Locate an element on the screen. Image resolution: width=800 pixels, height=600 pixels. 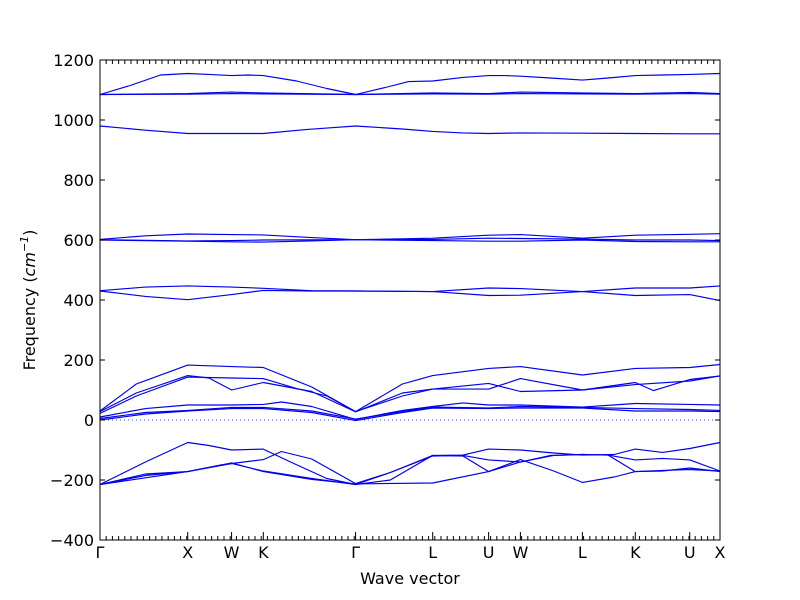
y-tick-label: 600 is located at coordinates (78, 240).